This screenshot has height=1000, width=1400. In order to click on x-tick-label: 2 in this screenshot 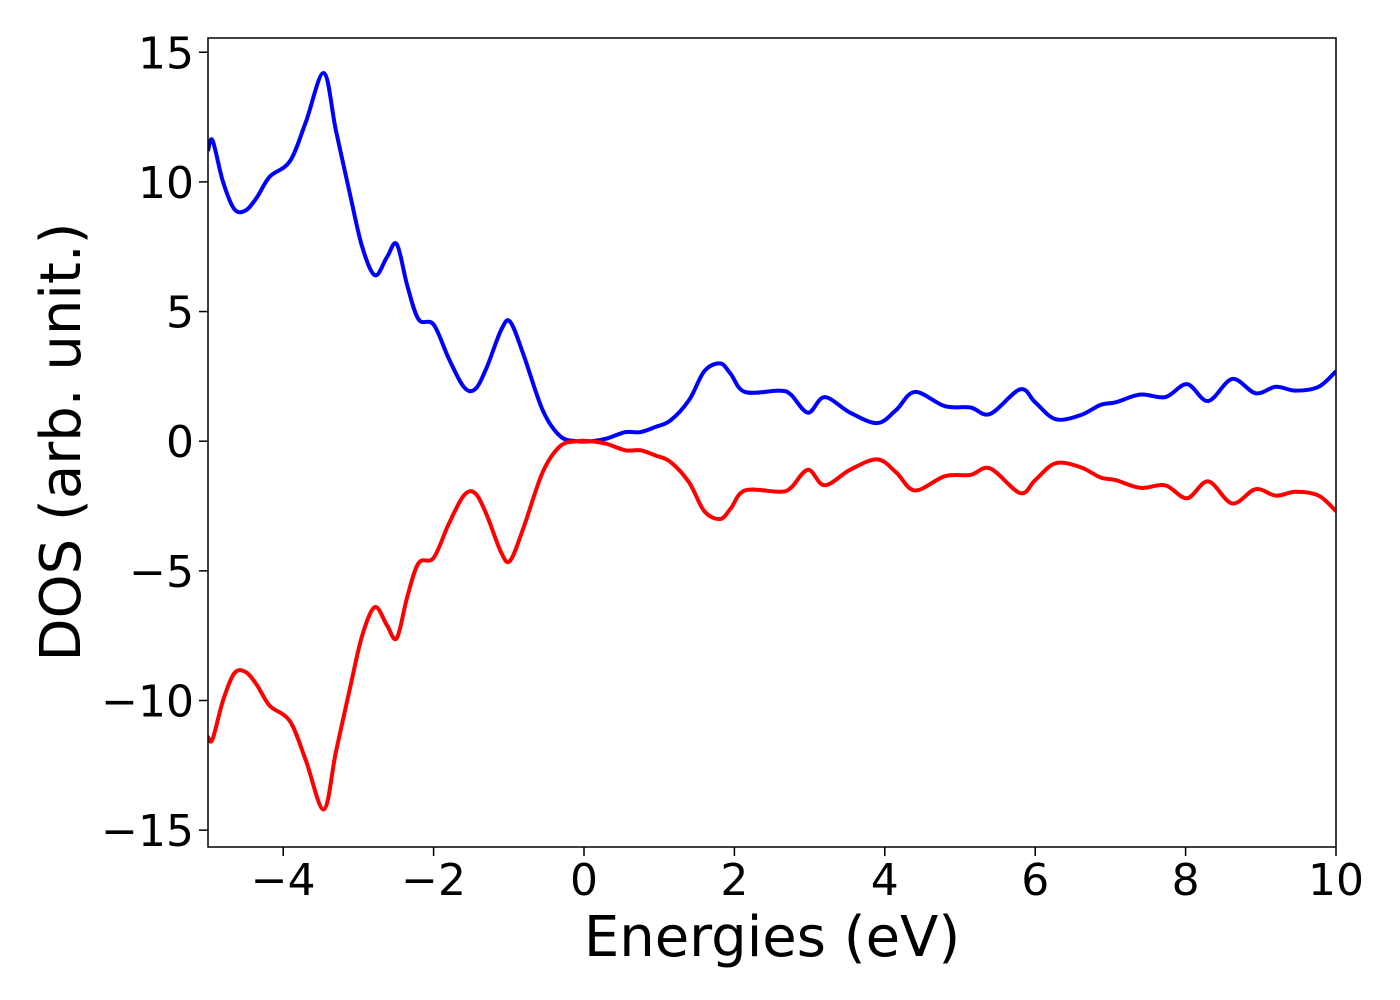, I will do `click(734, 880)`.